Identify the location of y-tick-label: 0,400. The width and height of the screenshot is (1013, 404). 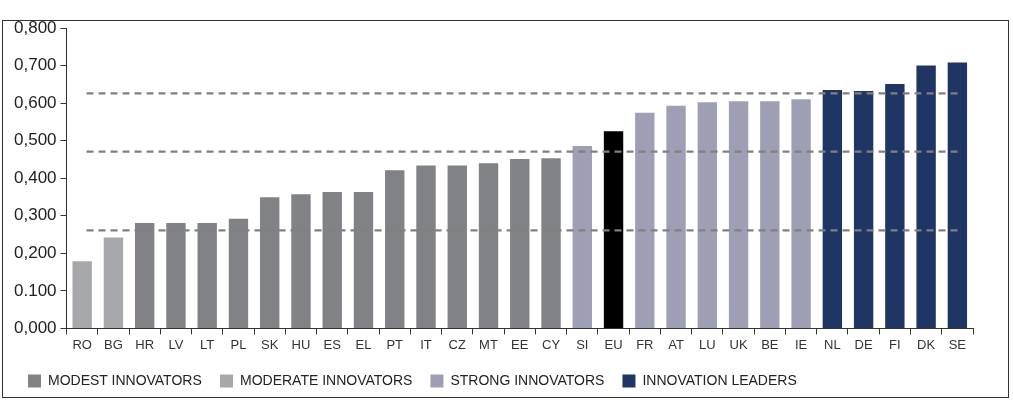
(35, 177).